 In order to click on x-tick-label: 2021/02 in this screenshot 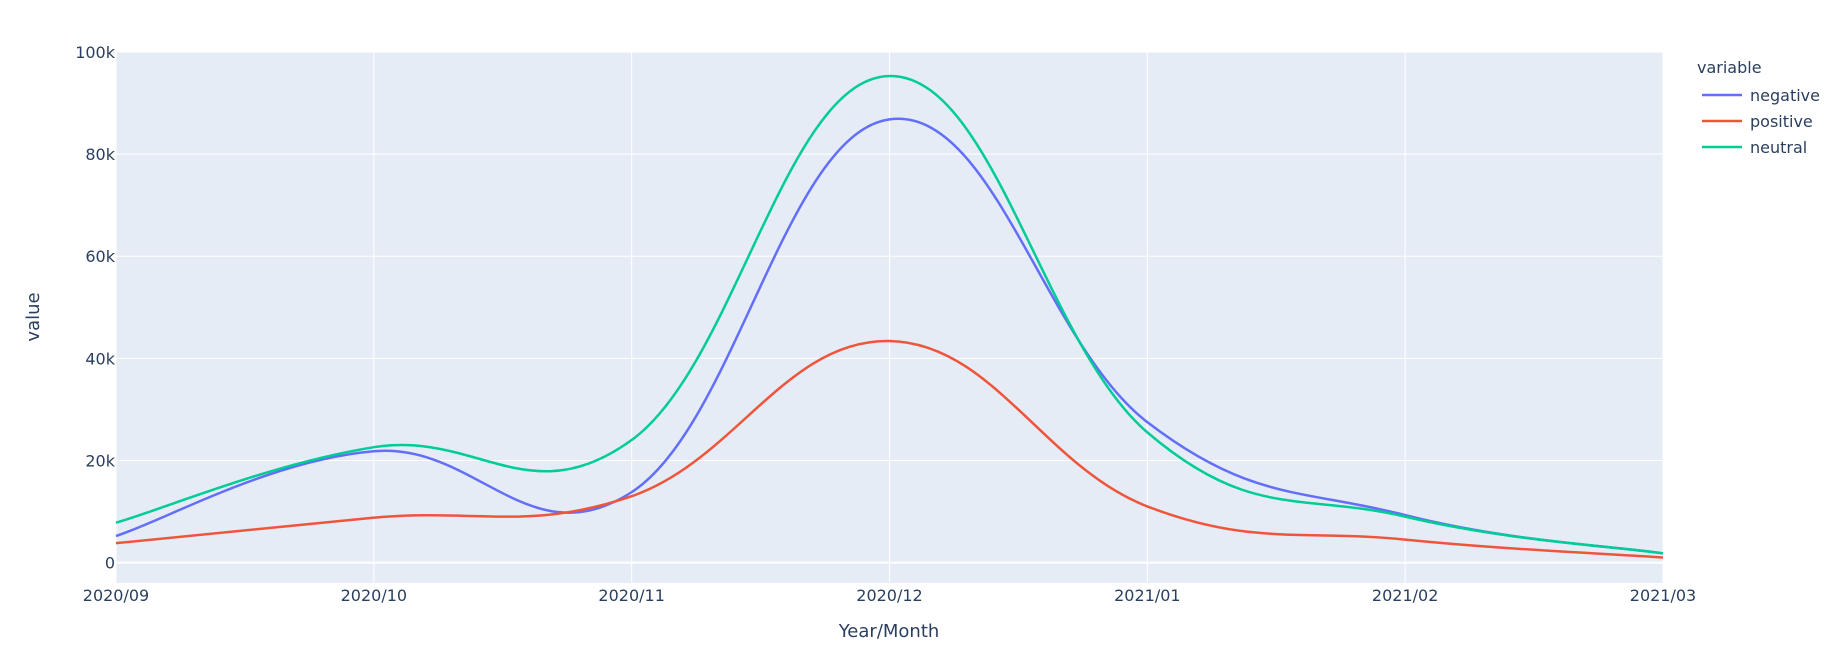, I will do `click(1405, 595)`.